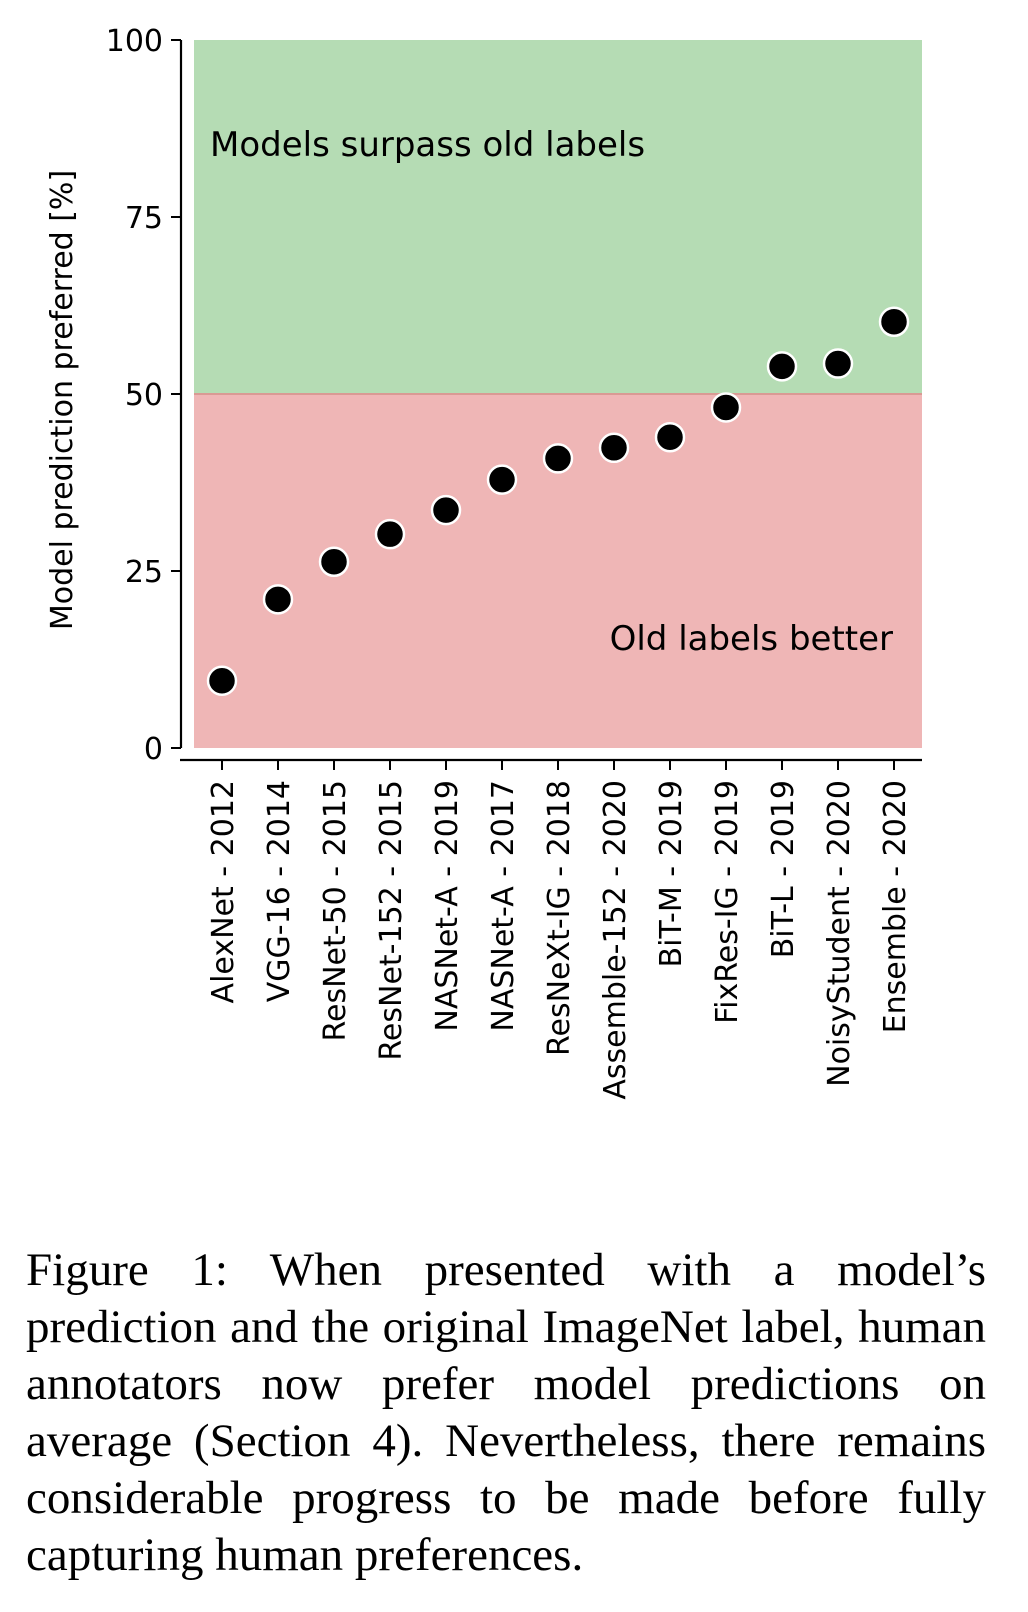 Image resolution: width=1028 pixels, height=1612 pixels. What do you see at coordinates (727, 902) in the screenshot?
I see `x-tick-label: FixRes-IG - 2019` at bounding box center [727, 902].